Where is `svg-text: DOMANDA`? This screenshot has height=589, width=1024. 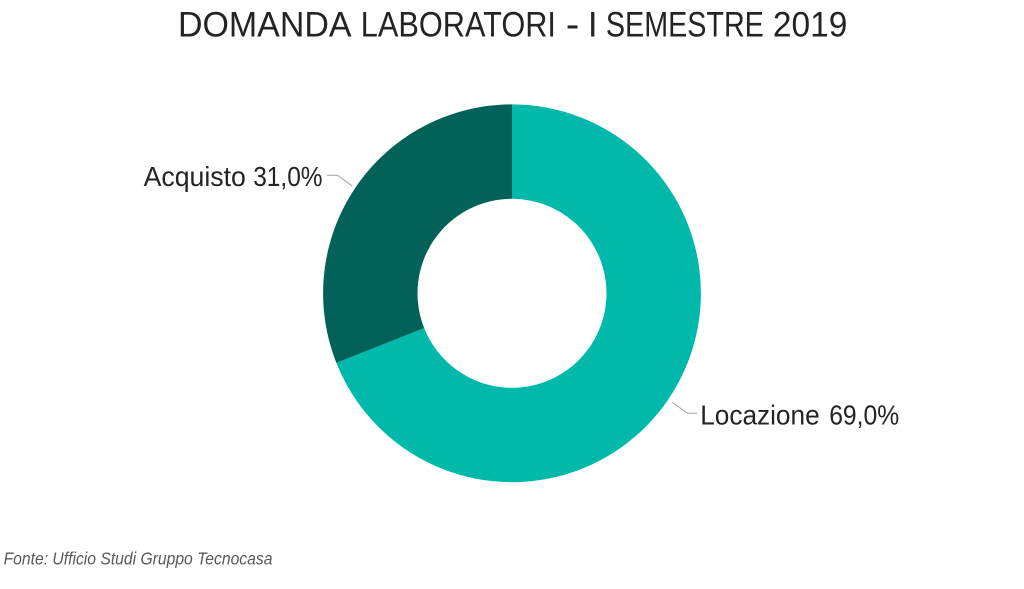
svg-text: DOMANDA is located at coordinates (264, 25).